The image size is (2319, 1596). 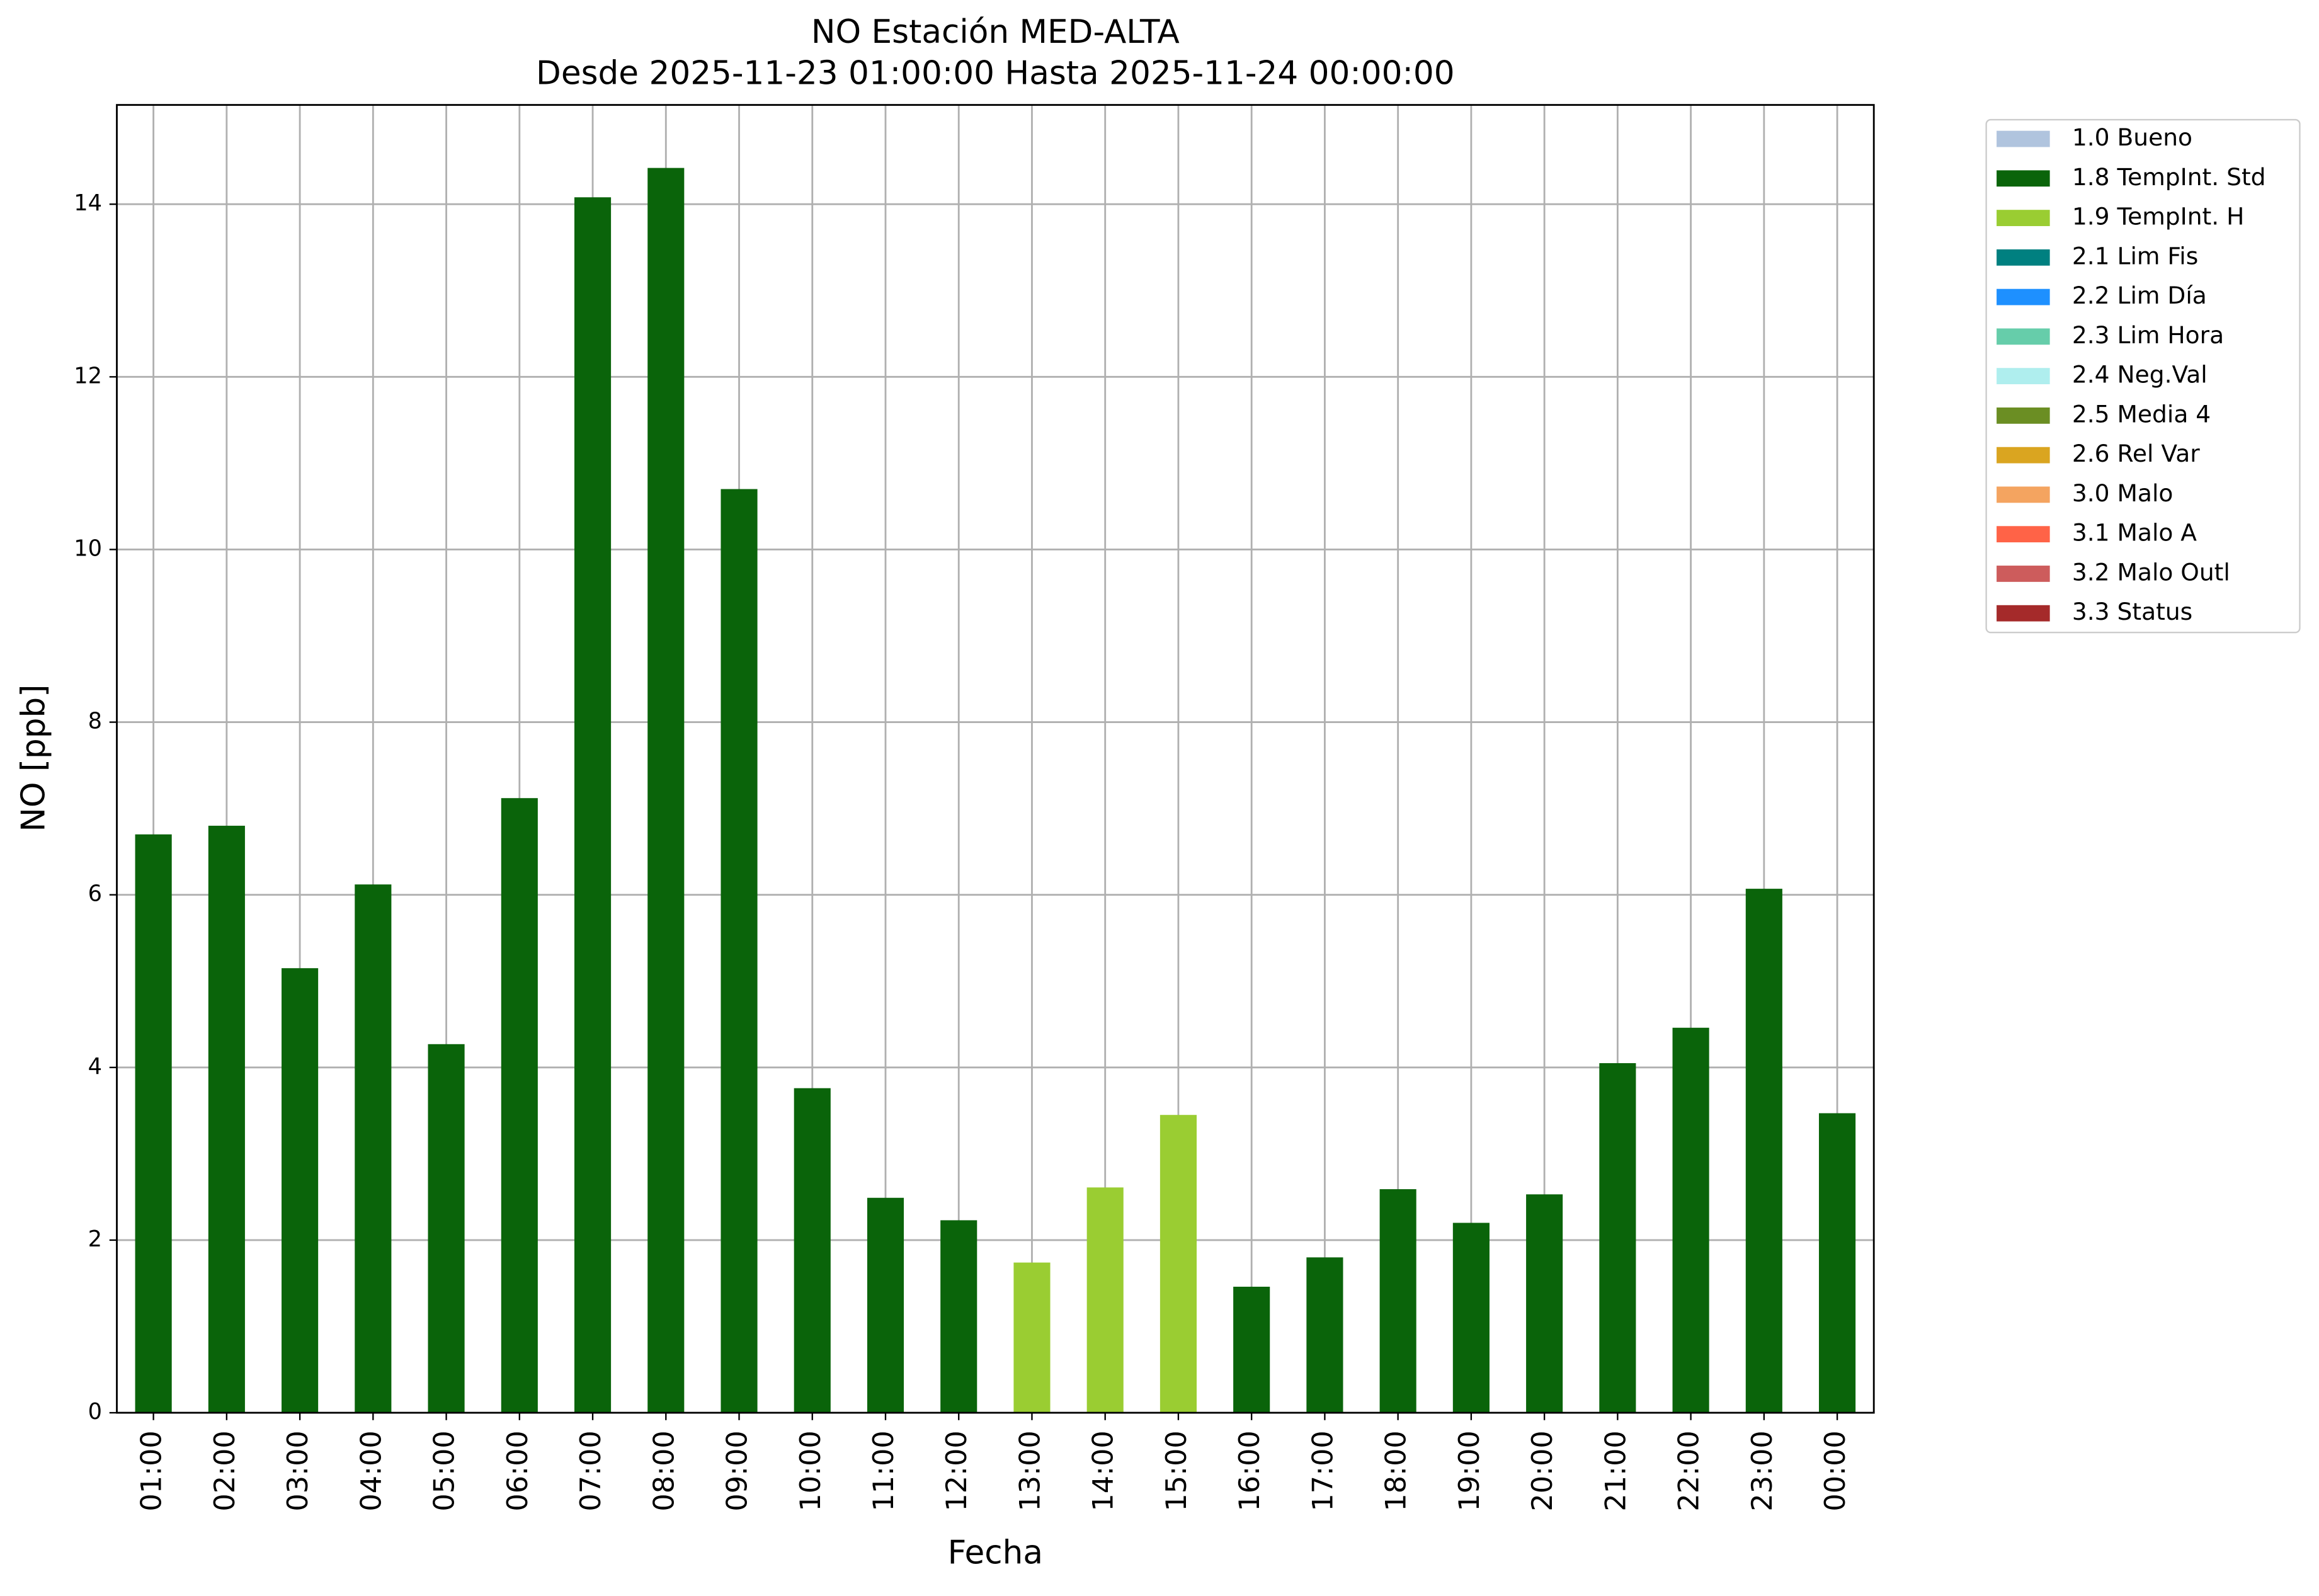 I want to click on x-tick-label: 15:00, so click(x=1176, y=1470).